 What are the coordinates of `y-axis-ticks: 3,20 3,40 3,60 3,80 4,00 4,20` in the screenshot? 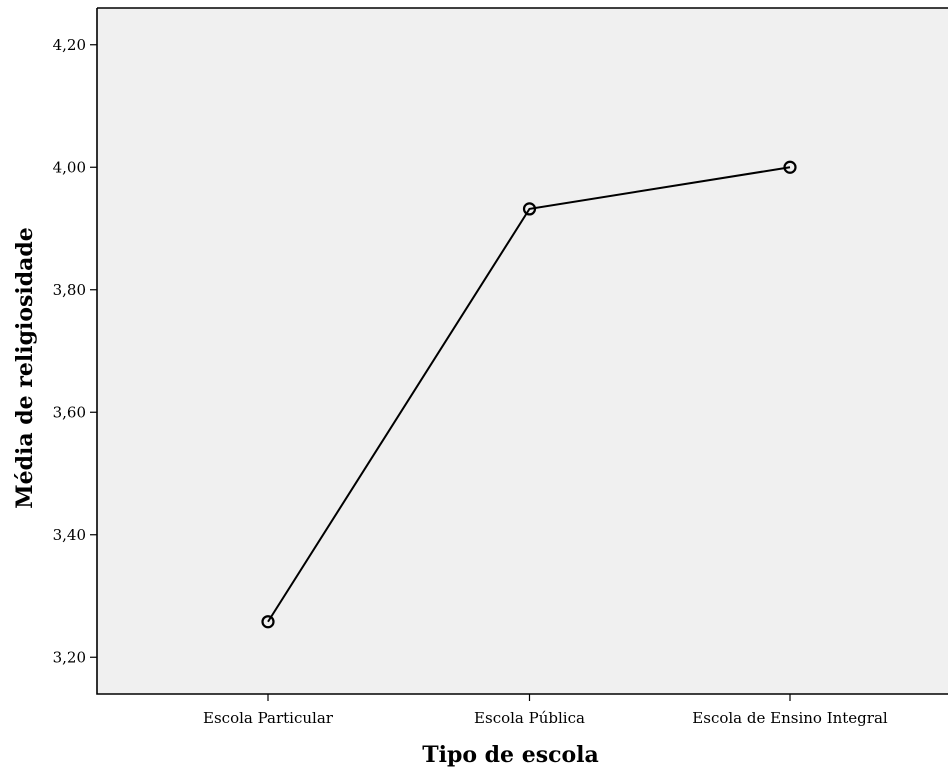 It's located at (75, 351).